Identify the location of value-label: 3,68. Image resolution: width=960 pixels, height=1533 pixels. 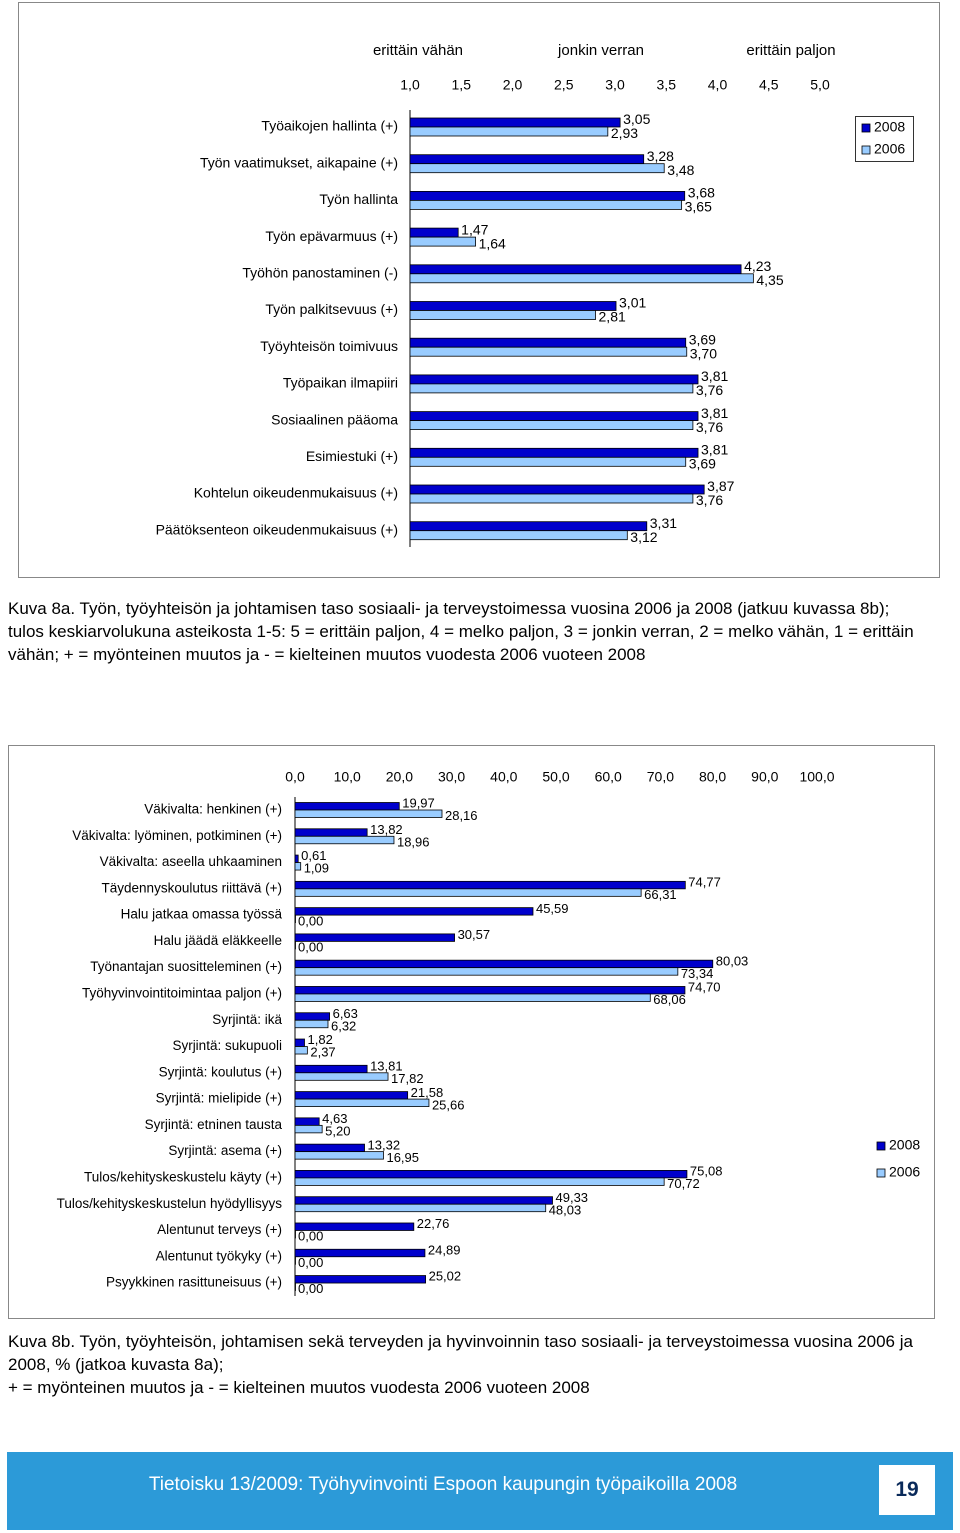
(701, 193).